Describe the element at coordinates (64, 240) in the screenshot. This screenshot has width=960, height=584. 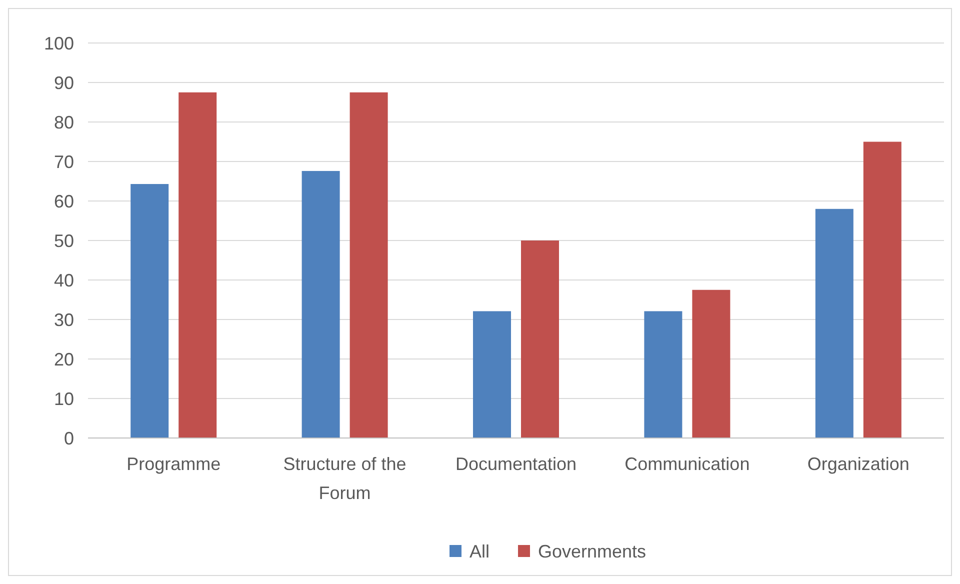
I see `y-tick-label: 50` at that location.